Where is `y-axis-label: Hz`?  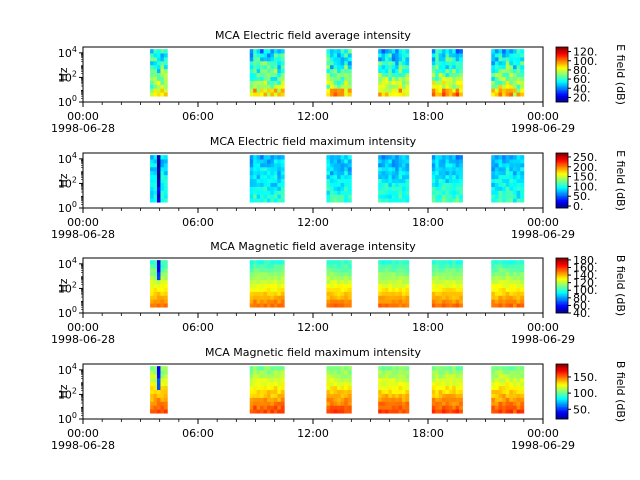
y-axis-label: Hz is located at coordinates (63, 285).